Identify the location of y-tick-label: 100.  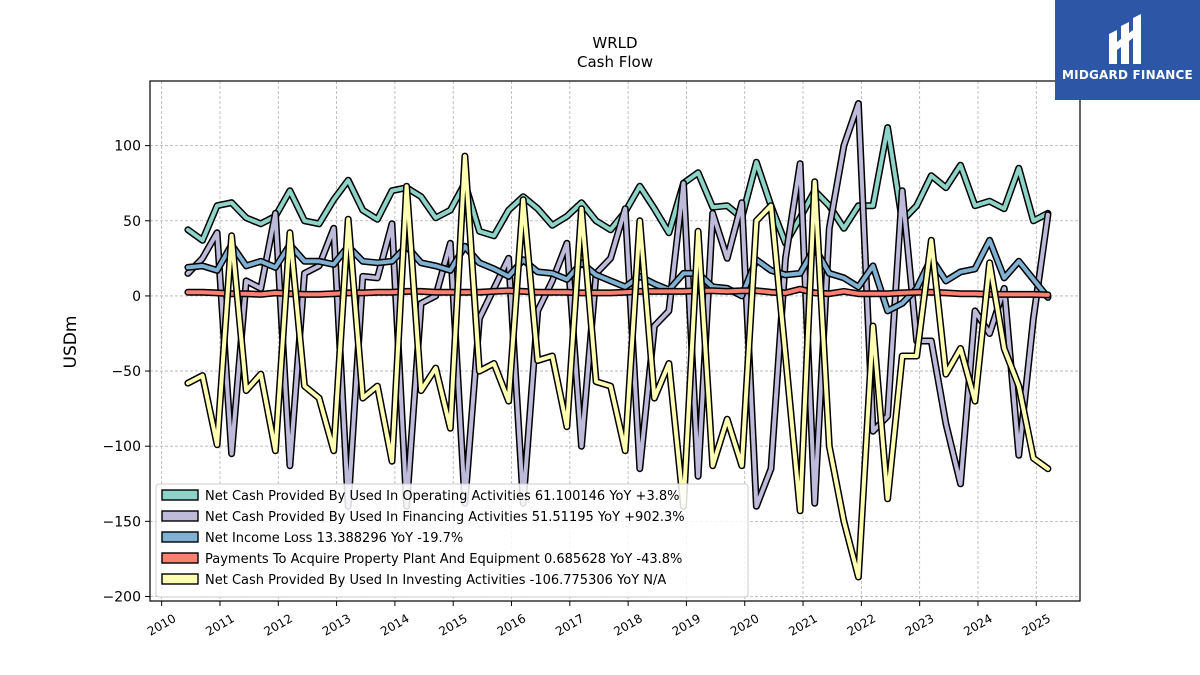
(127, 147).